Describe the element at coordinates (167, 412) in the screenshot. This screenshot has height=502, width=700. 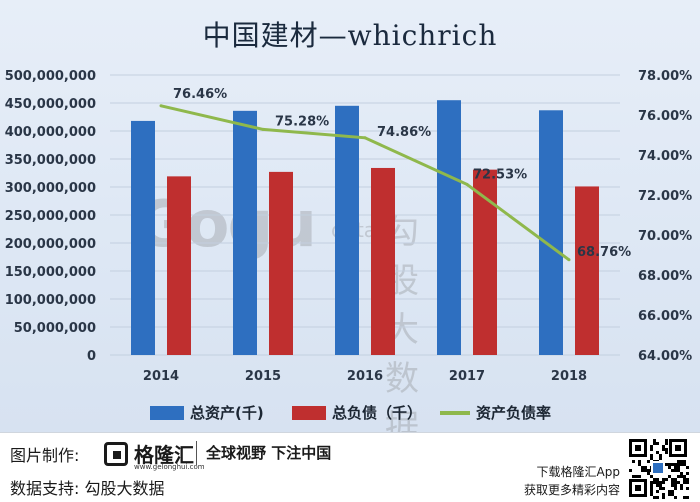
I see `legend-swatch-assets` at that location.